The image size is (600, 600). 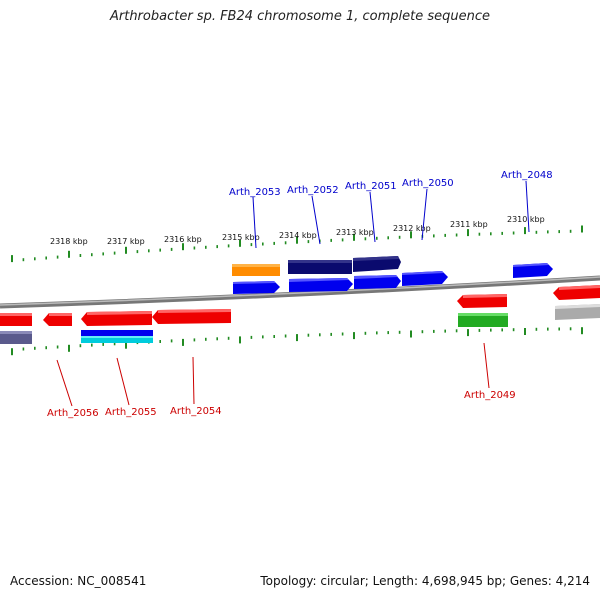 What do you see at coordinates (527, 175) in the screenshot?
I see `gene-label-arth-2048: Arth_2048` at bounding box center [527, 175].